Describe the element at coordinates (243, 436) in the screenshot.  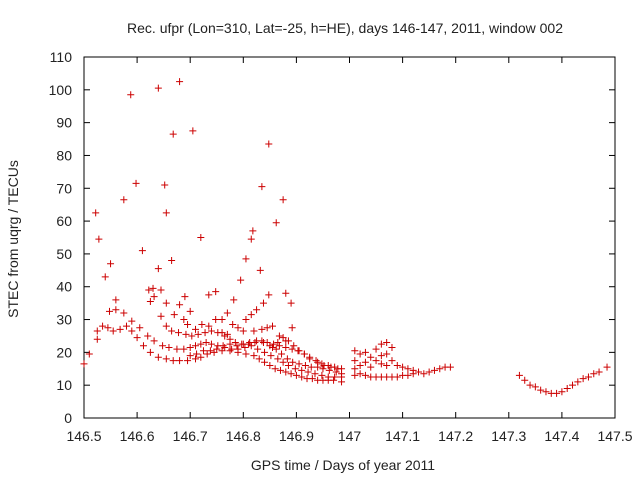
I see `x-tick-label: 146.8` at that location.